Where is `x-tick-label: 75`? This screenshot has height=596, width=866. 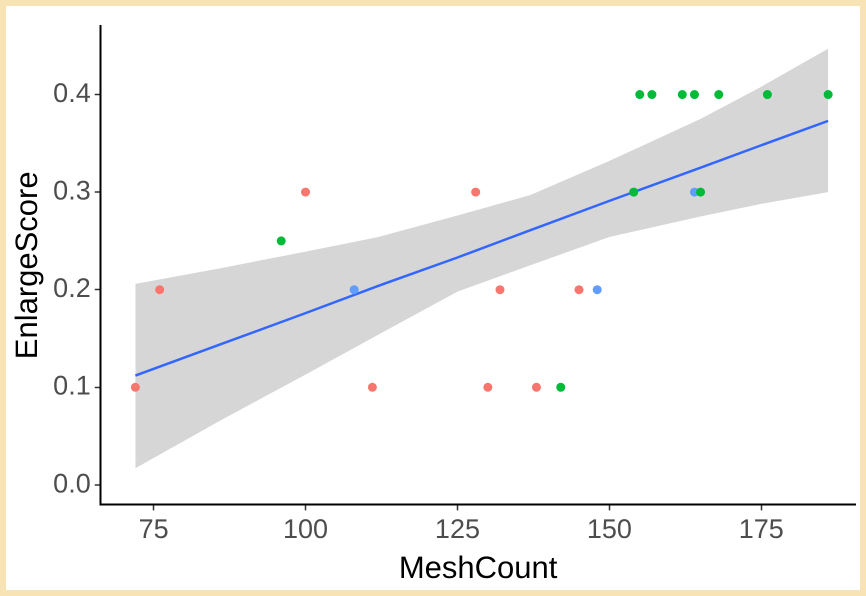
x-tick-label: 75 is located at coordinates (153, 529).